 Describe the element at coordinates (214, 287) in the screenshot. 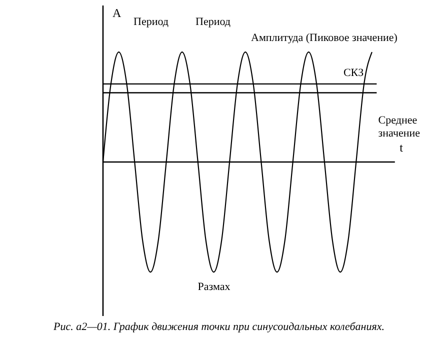

I see `text: Размах` at that location.